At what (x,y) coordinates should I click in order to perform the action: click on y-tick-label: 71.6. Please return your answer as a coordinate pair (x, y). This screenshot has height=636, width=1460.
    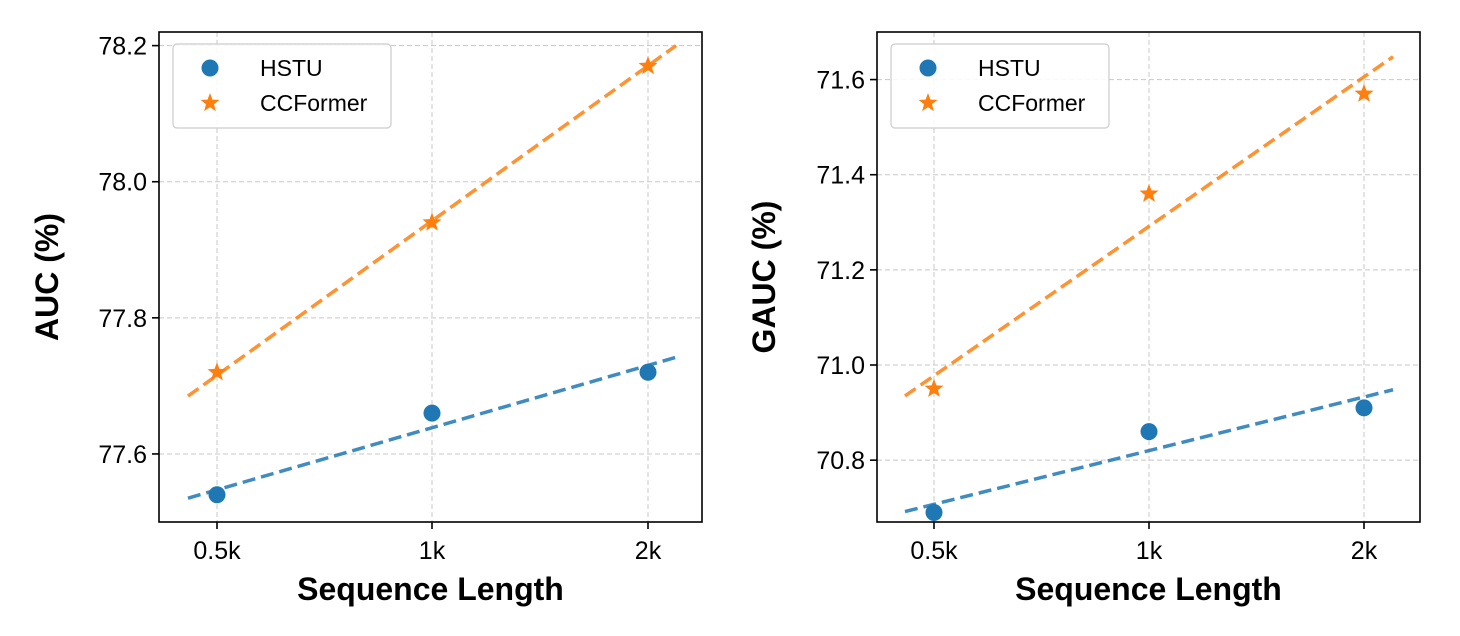
    Looking at the image, I should click on (840, 81).